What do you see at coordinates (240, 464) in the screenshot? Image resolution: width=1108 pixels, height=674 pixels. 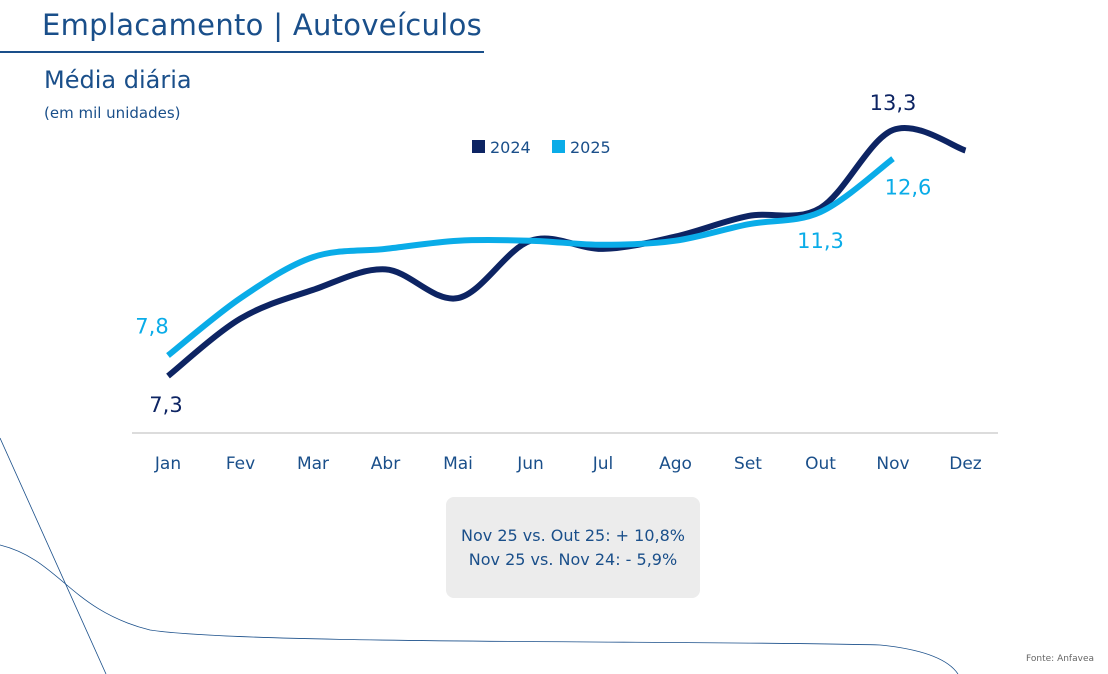 I see `x-tick-label: Fev` at bounding box center [240, 464].